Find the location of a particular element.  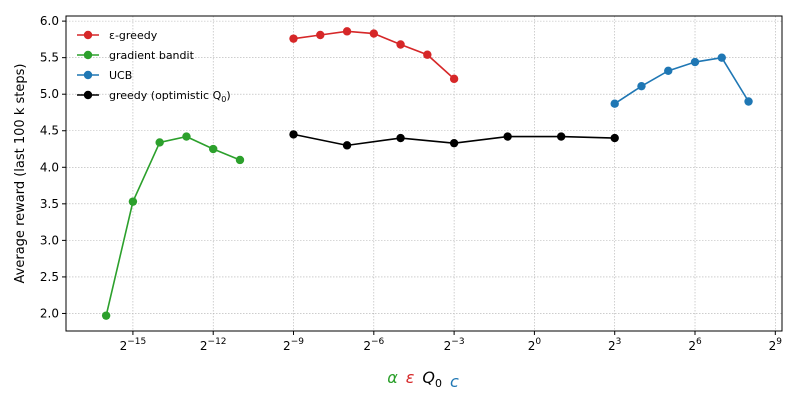

x-tick-label: 20 is located at coordinates (535, 345).